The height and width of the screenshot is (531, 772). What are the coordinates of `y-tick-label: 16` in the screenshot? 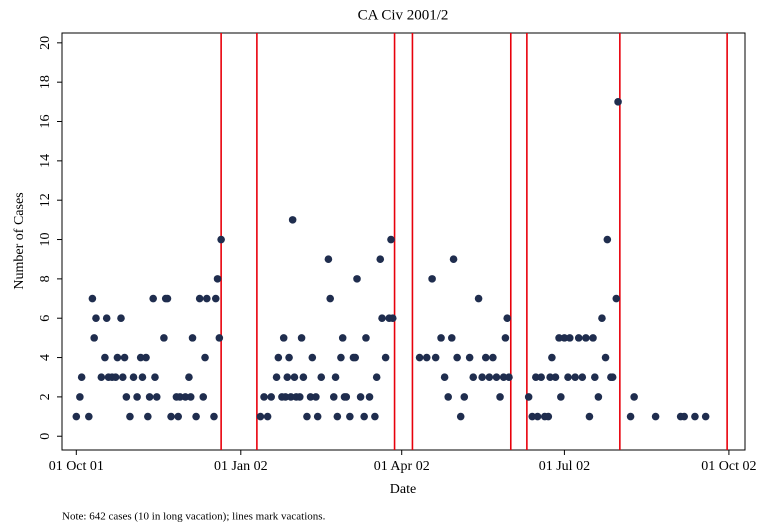 It's located at (45, 122).